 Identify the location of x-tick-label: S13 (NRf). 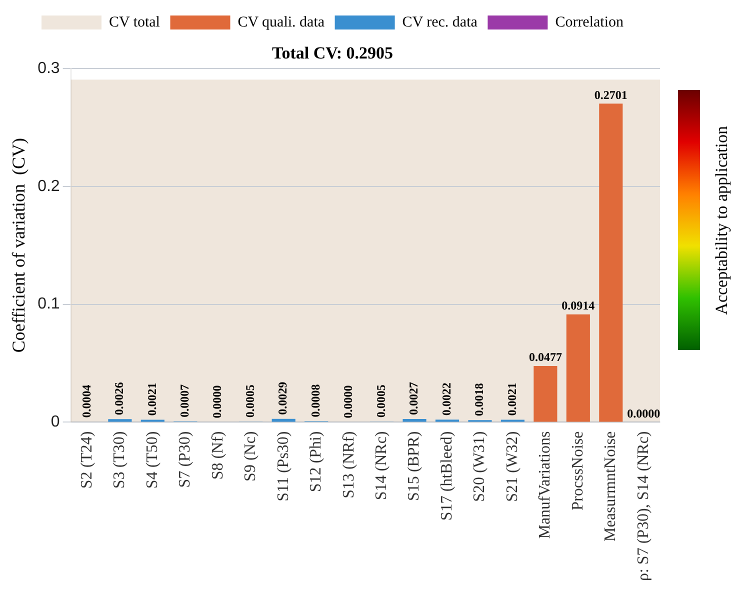
(349, 464).